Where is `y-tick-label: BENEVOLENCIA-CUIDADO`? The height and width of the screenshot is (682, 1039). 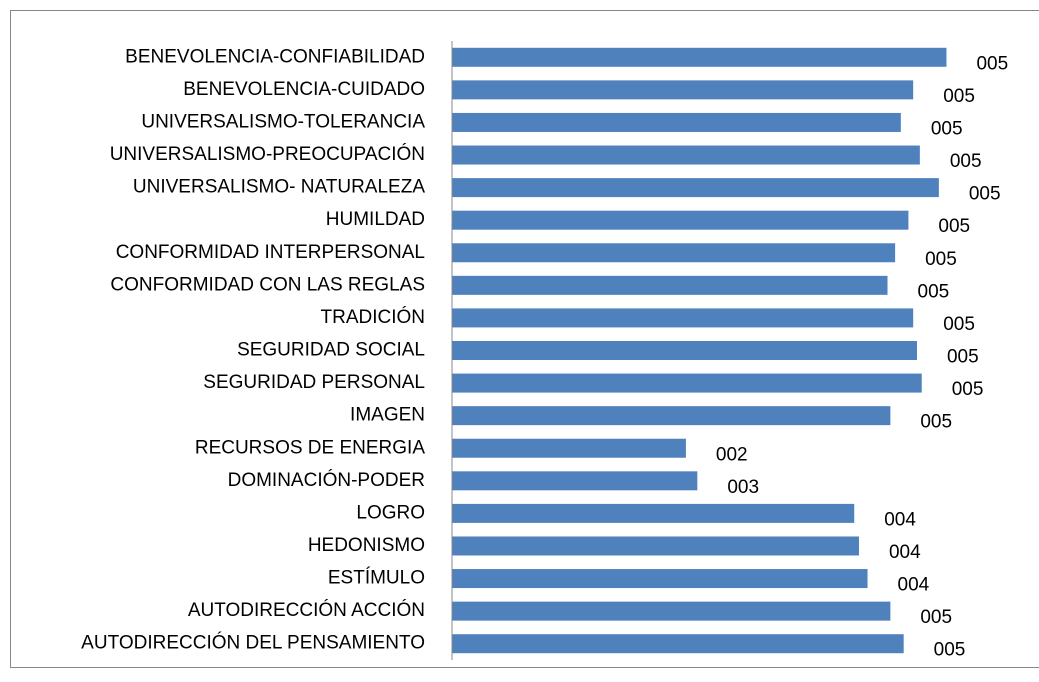 y-tick-label: BENEVOLENCIA-CUIDADO is located at coordinates (304, 89).